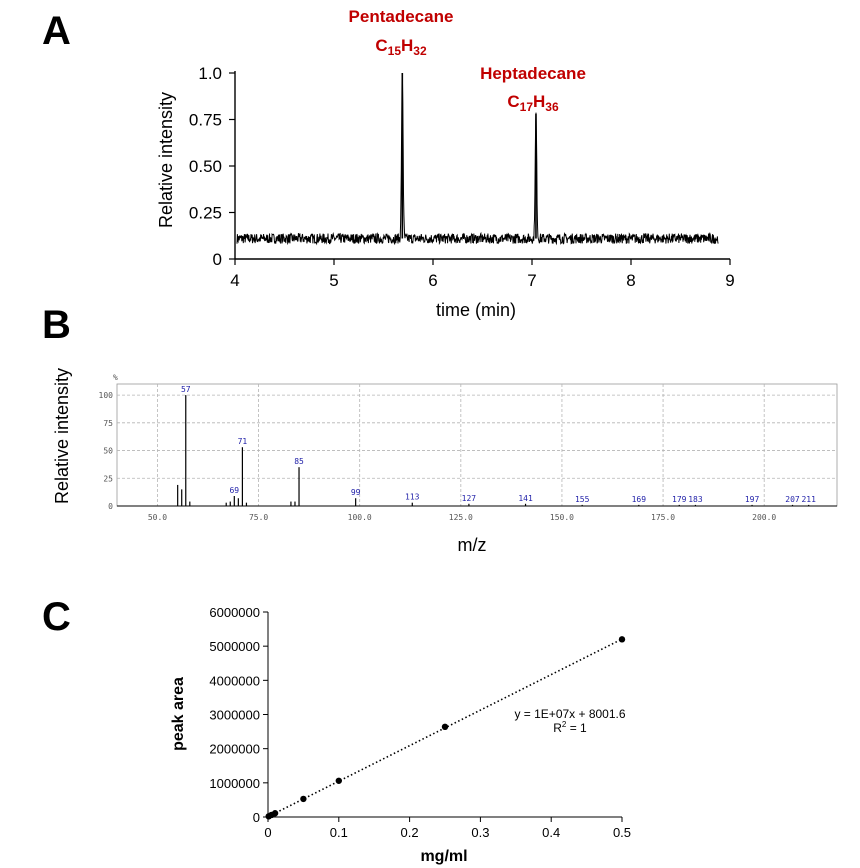 The height and width of the screenshot is (868, 860). Describe the element at coordinates (108, 451) in the screenshot. I see `spectrum-y-tick-label: 50` at that location.